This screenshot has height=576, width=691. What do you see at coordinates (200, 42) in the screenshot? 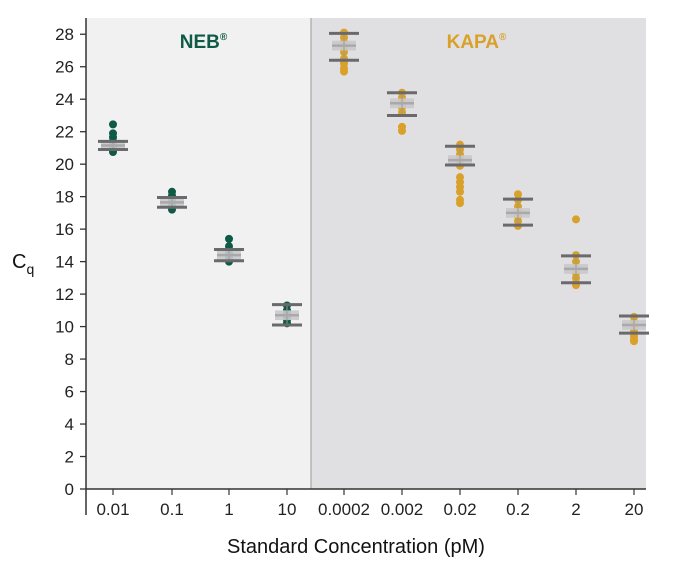
I see `panel-label-text: NEB` at bounding box center [200, 42].